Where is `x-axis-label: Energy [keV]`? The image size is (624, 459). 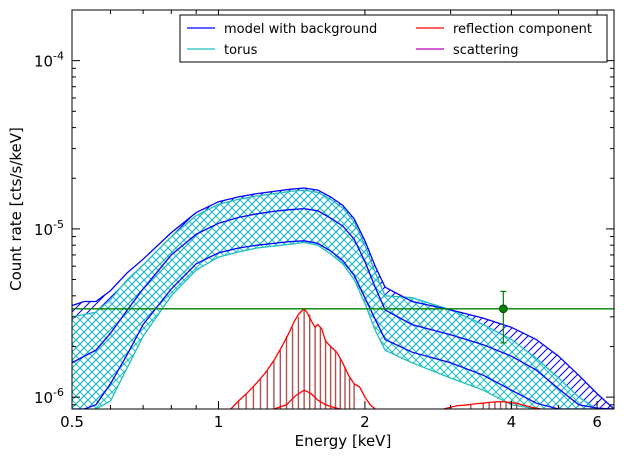
x-axis-label: Energy [keV] is located at coordinates (343, 441).